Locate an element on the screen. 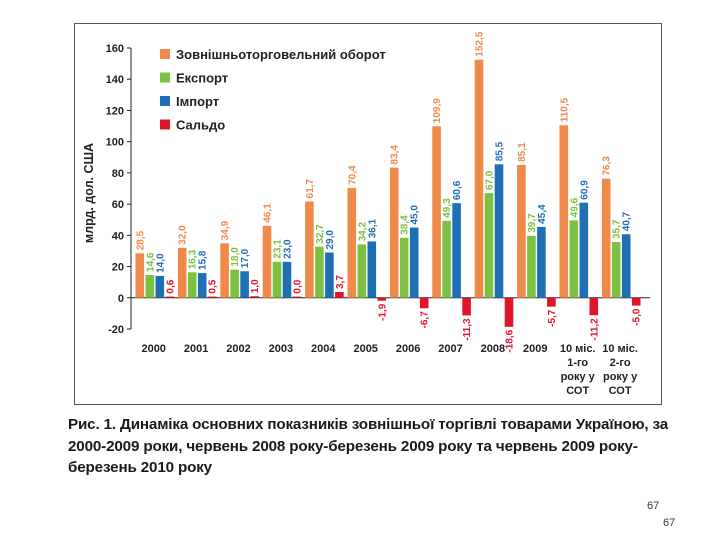  x-tick-label: 2003 is located at coordinates (281, 349).